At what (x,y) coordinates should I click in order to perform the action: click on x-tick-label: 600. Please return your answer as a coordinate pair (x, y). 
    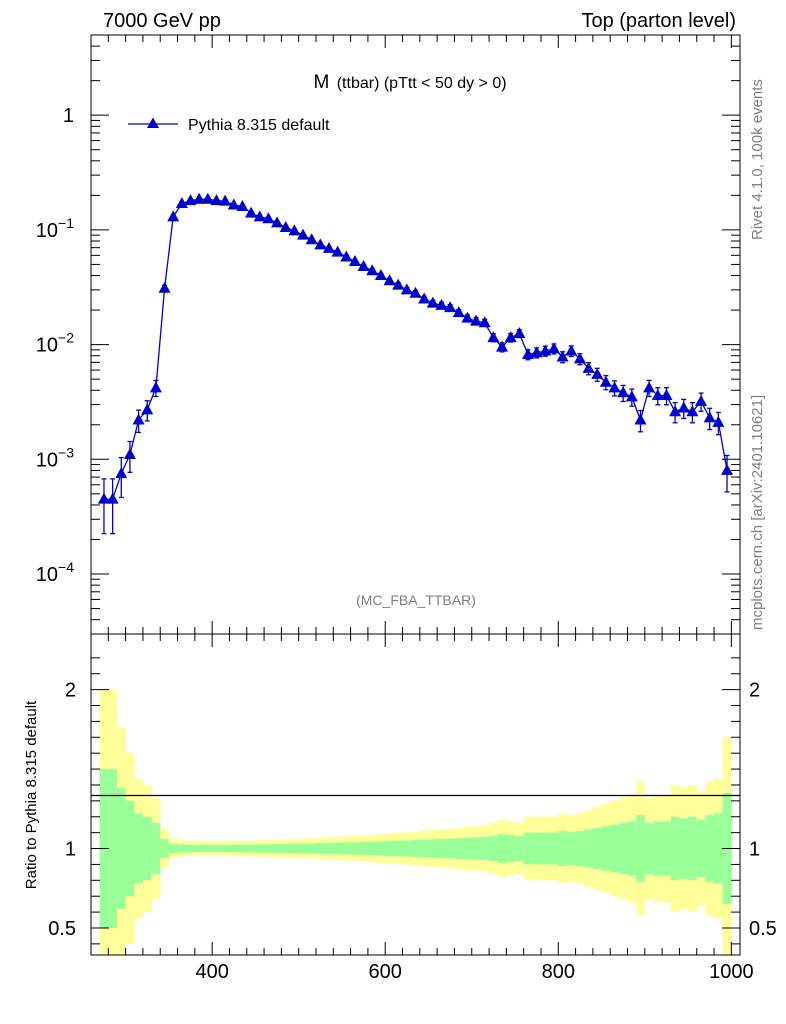
    Looking at the image, I should click on (385, 972).